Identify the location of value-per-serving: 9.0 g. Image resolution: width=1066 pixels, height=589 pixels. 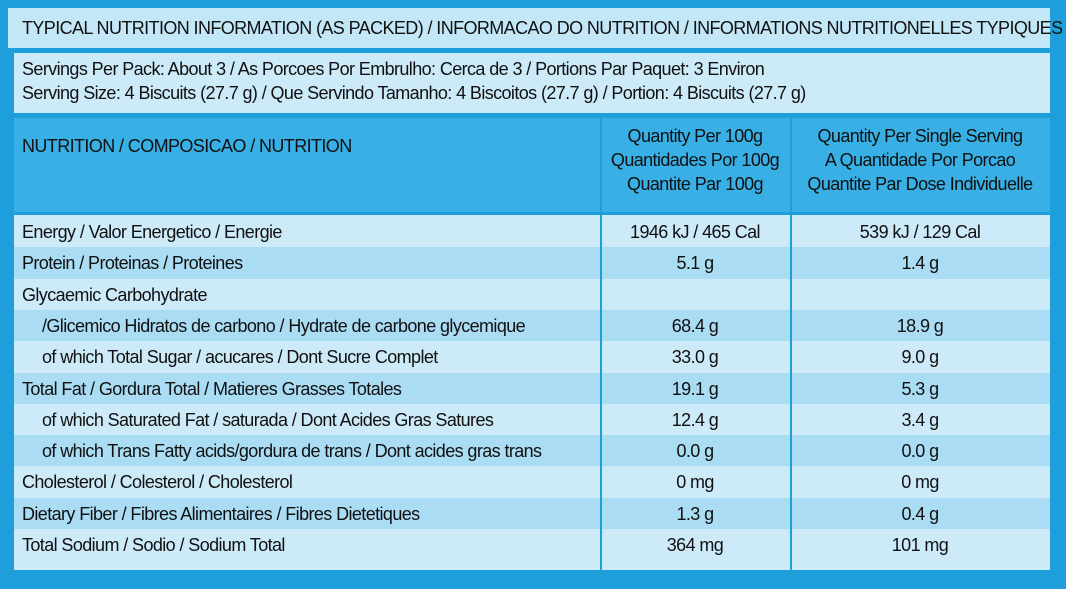
(920, 357).